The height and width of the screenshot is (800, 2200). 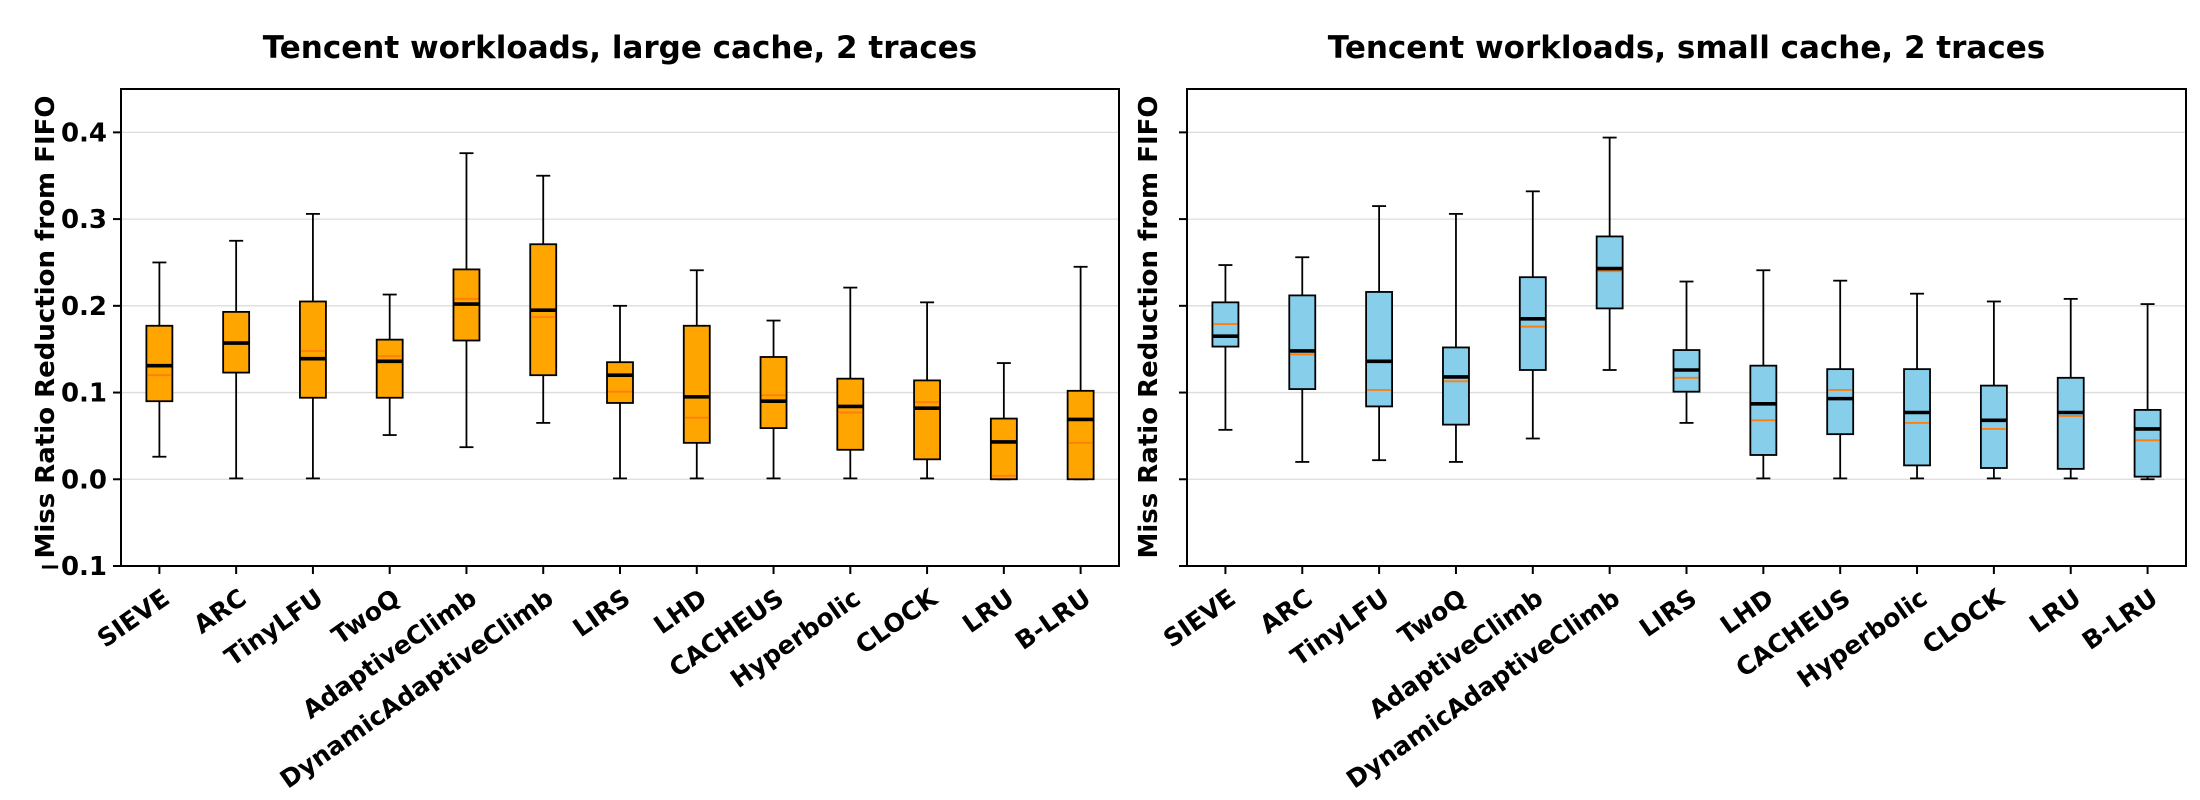 What do you see at coordinates (84, 220) in the screenshot?
I see `ytick-label: 0.3` at bounding box center [84, 220].